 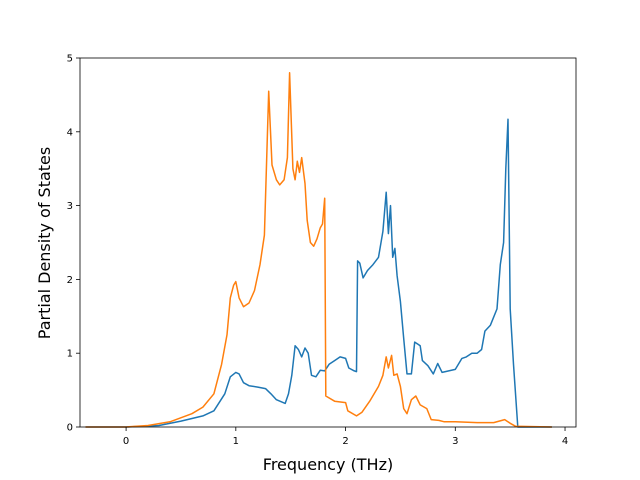 I want to click on y-tick-label: 3, so click(x=70, y=206).